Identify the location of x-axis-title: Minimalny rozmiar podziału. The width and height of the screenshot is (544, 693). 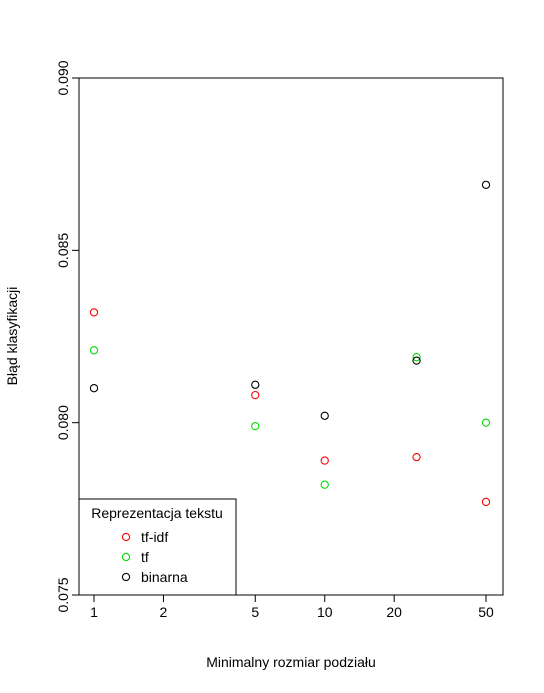
(291, 662).